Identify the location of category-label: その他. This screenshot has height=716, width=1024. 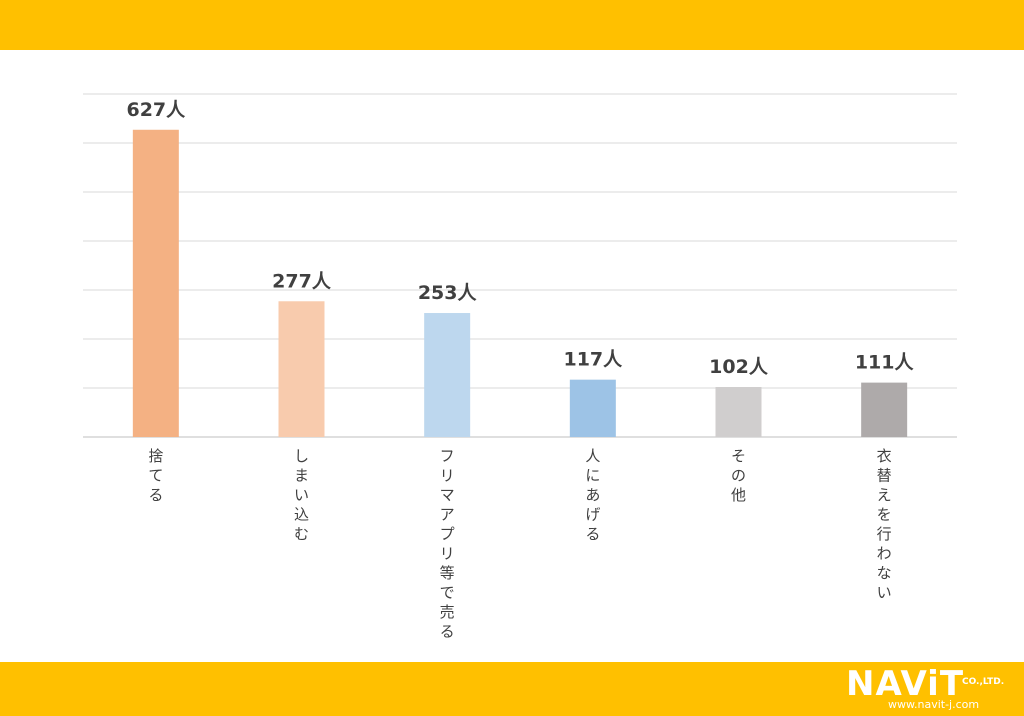
(738, 475).